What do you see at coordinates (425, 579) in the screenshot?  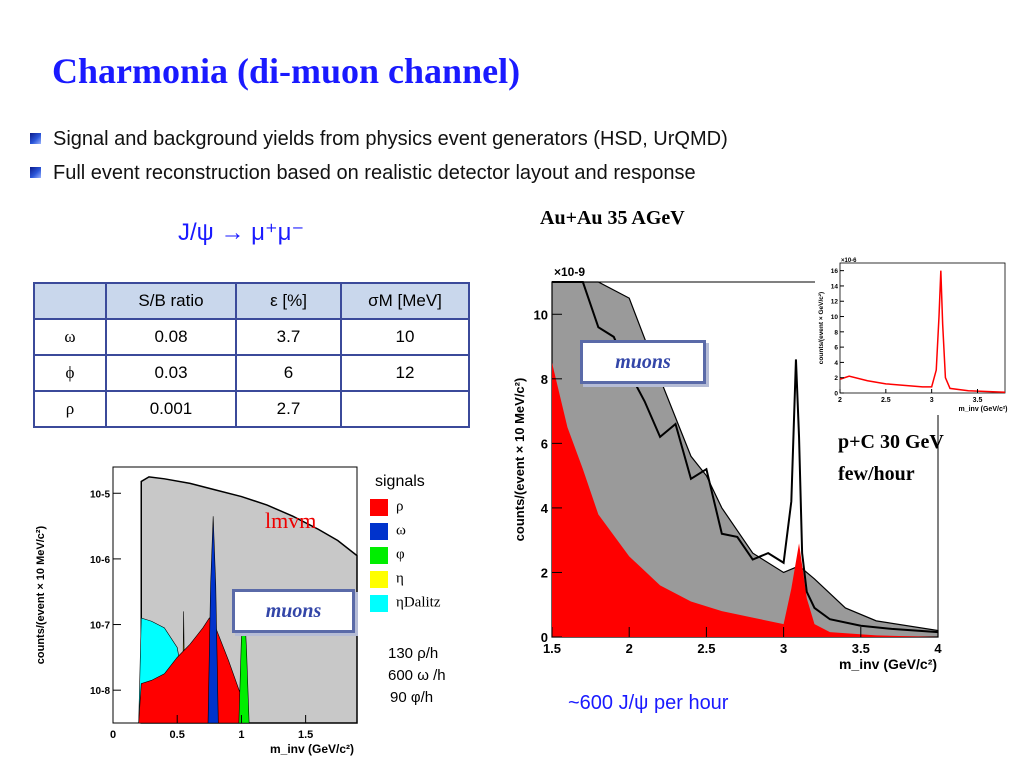 I see `legend-item: η` at bounding box center [425, 579].